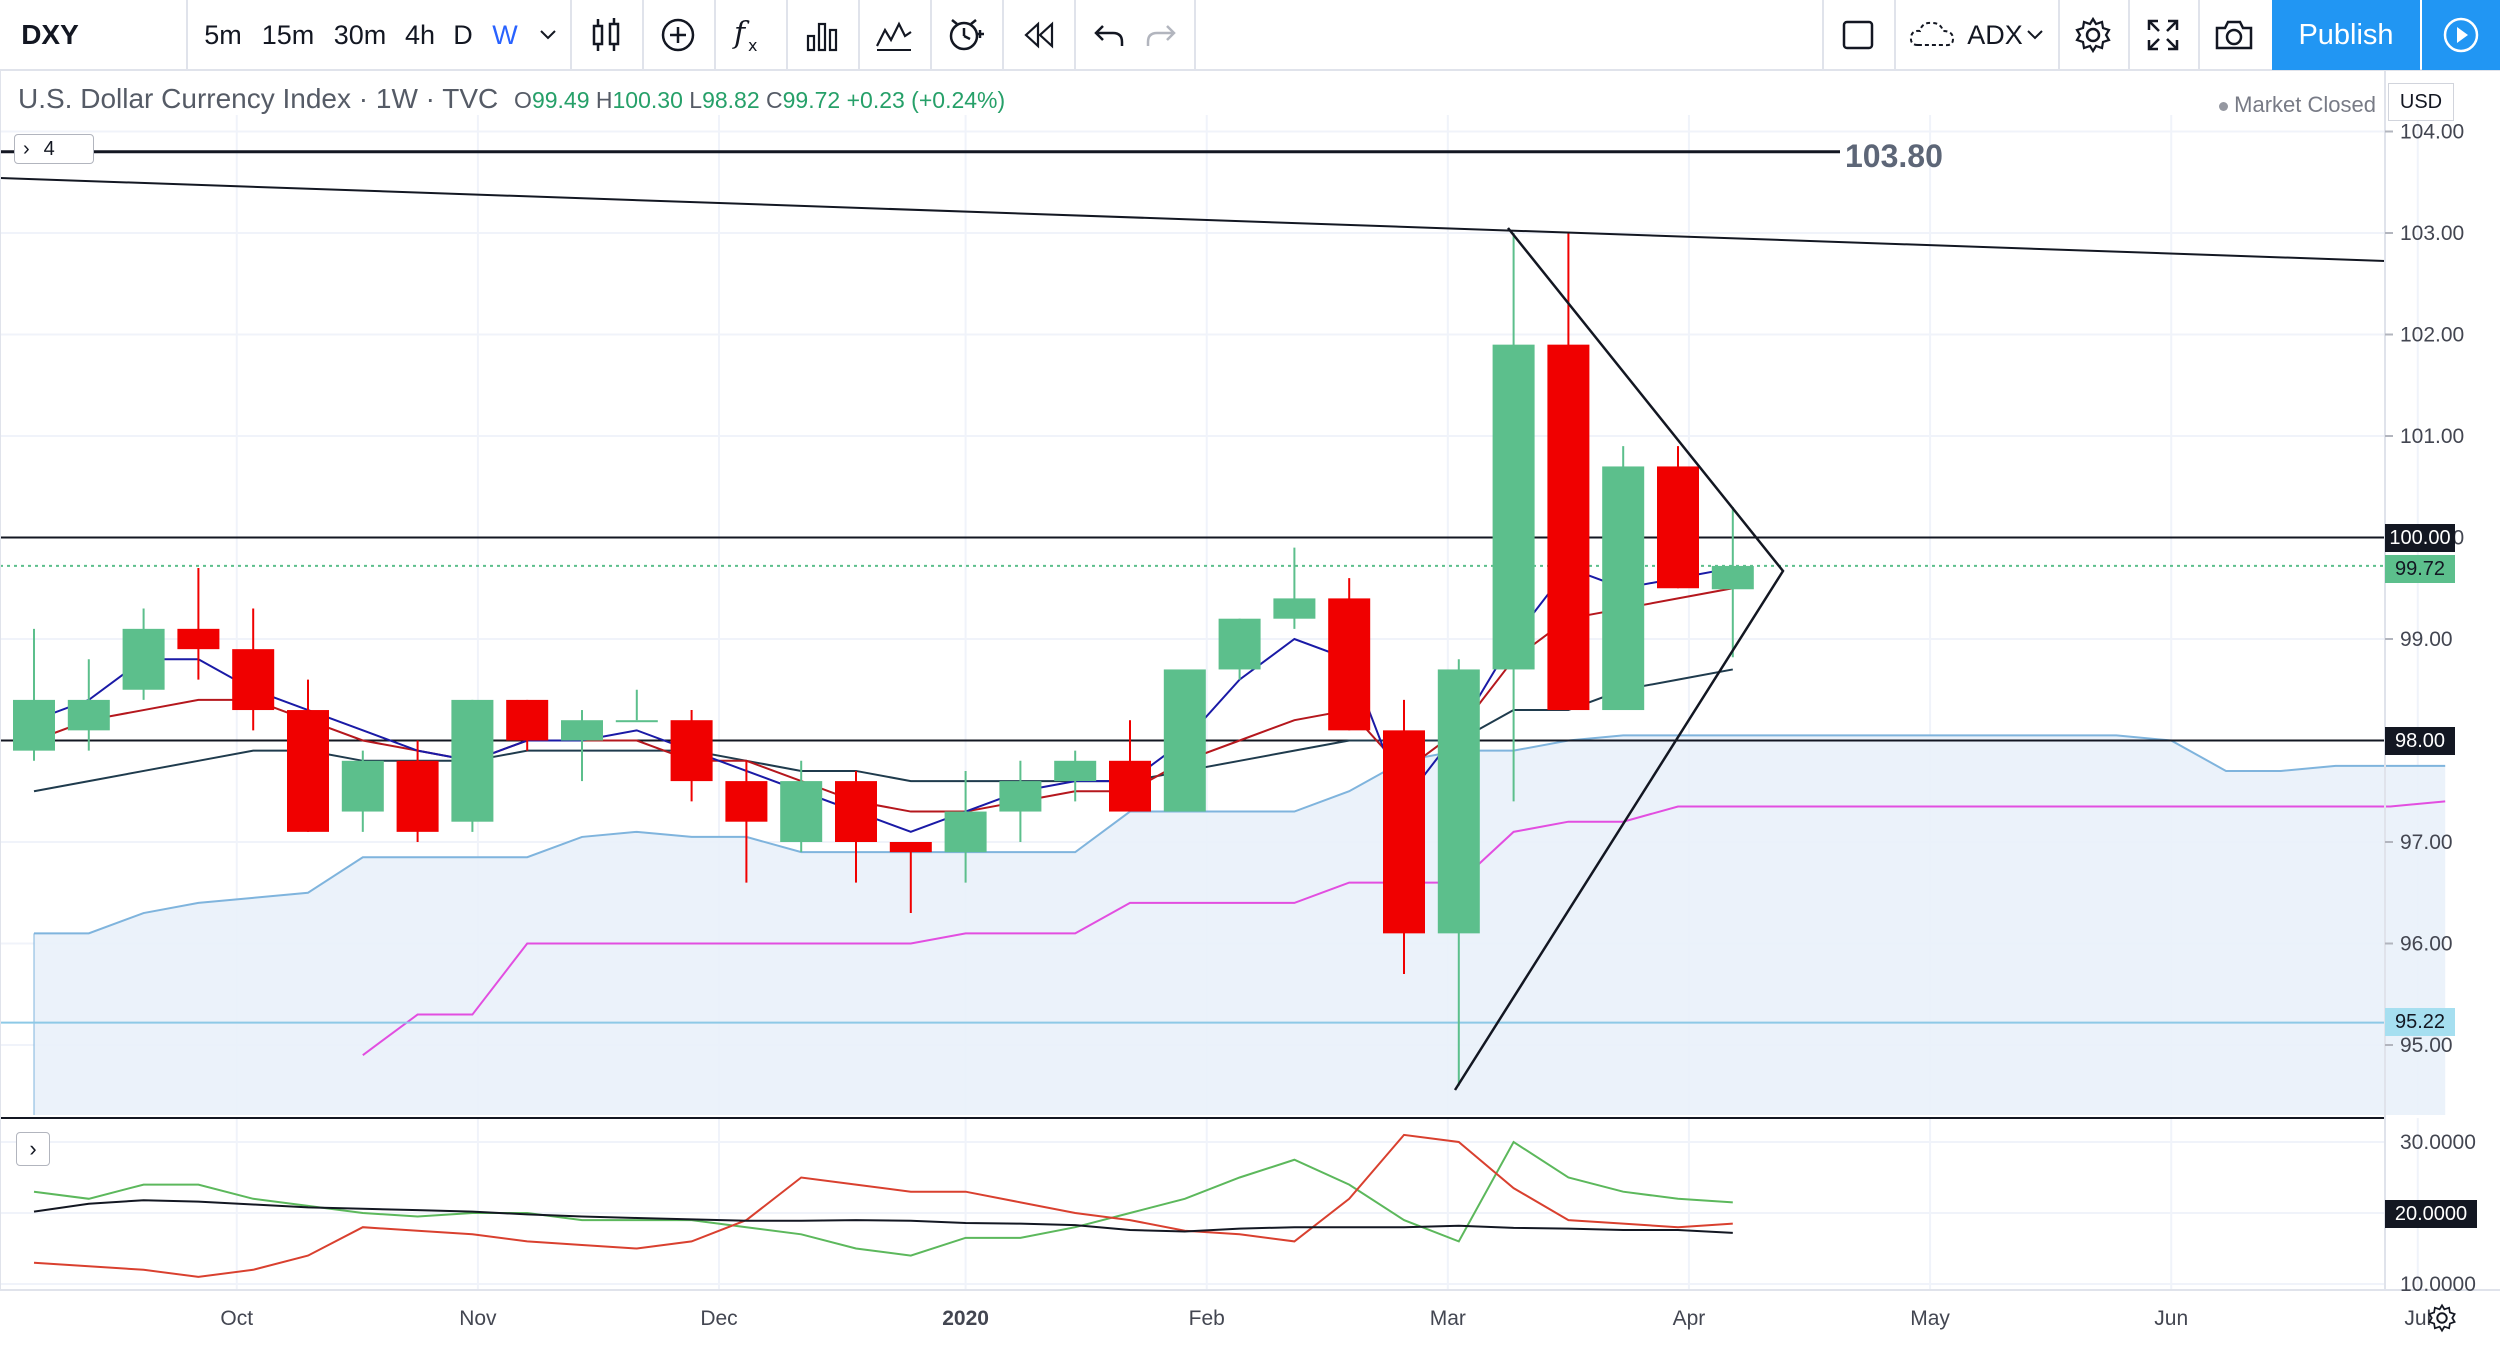  I want to click on price-tick-label: 104.00, so click(2432, 132).